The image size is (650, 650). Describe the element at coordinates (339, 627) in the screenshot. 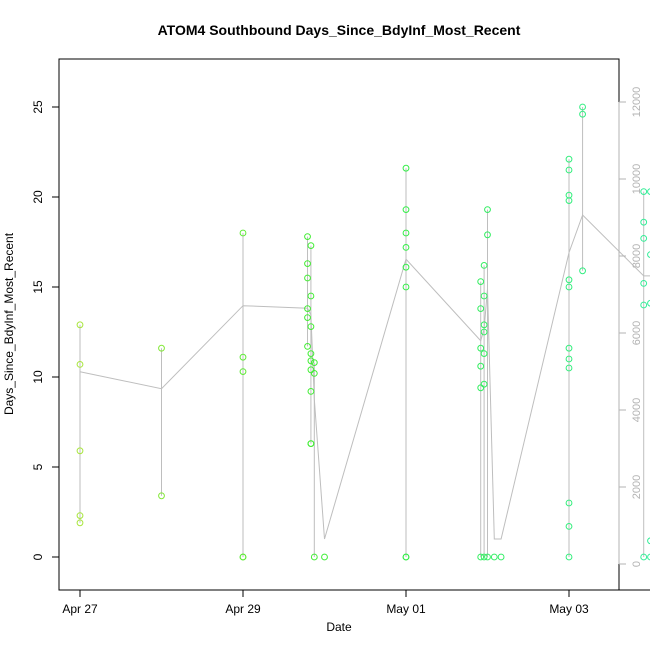

I see `x-axis-title: Date` at that location.